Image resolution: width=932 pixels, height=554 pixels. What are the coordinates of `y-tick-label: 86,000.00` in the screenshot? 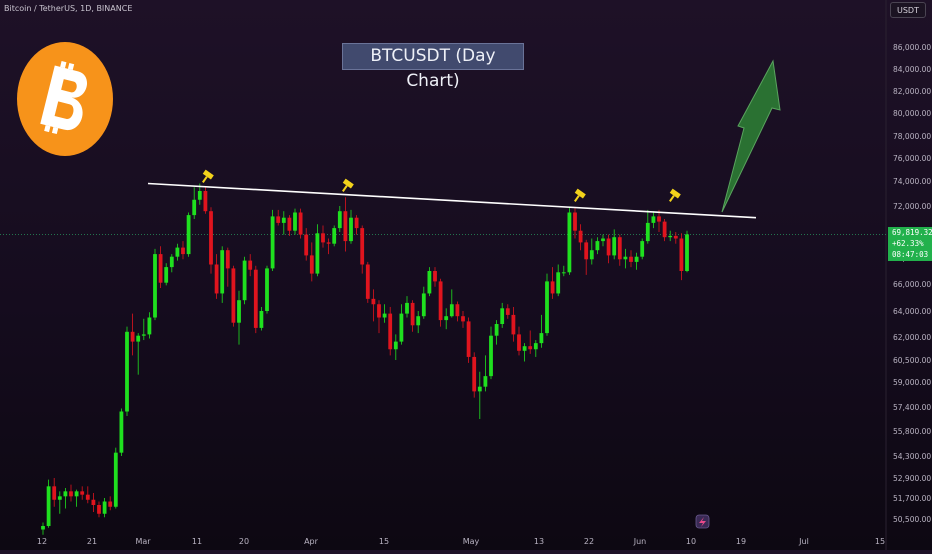 It's located at (912, 47).